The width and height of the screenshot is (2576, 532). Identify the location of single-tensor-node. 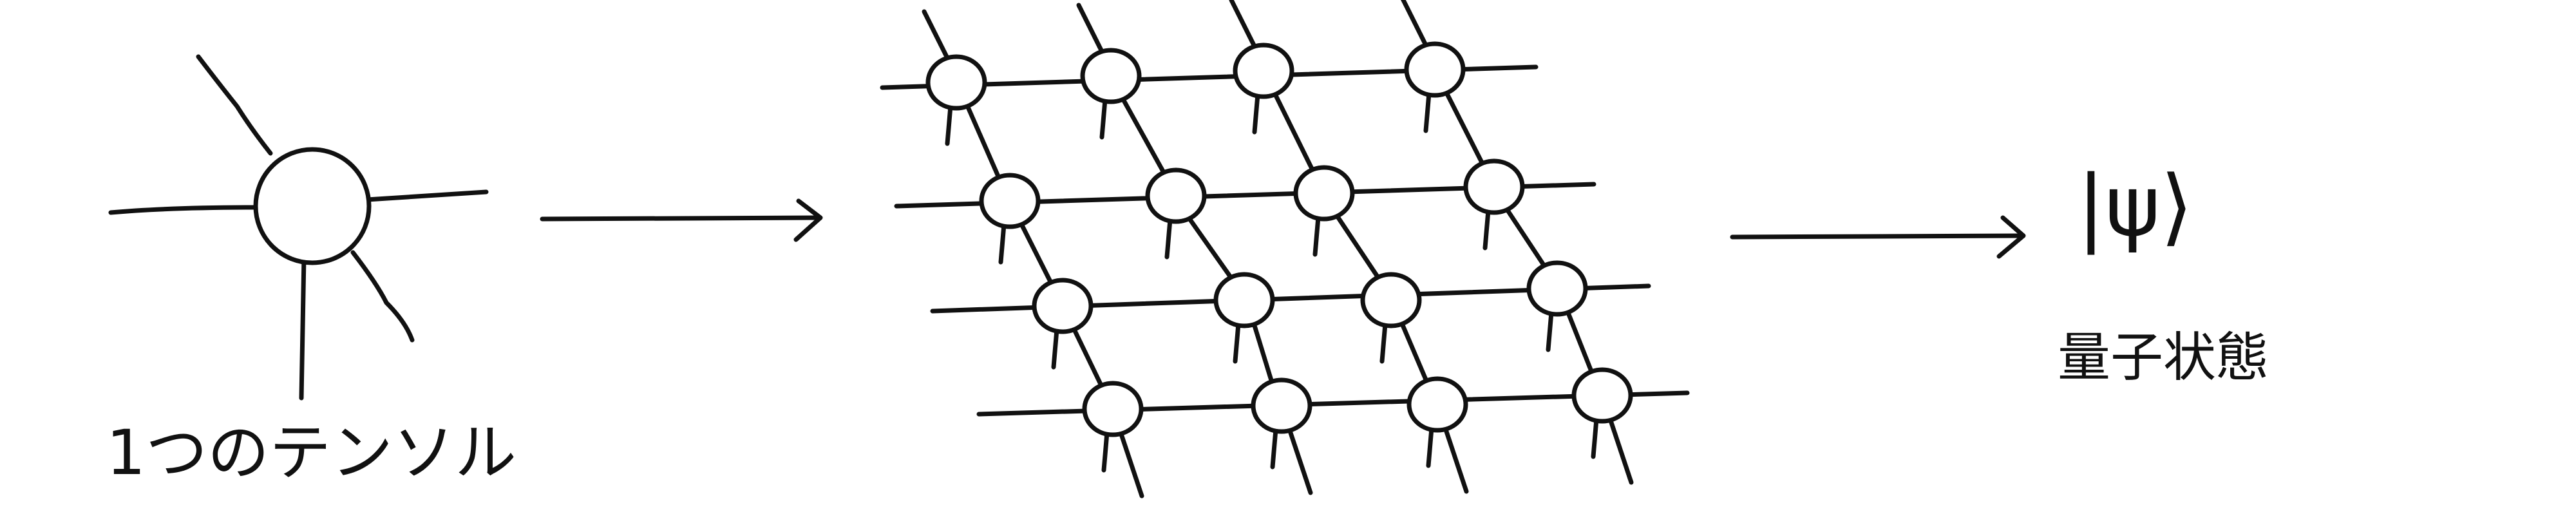
(312, 206).